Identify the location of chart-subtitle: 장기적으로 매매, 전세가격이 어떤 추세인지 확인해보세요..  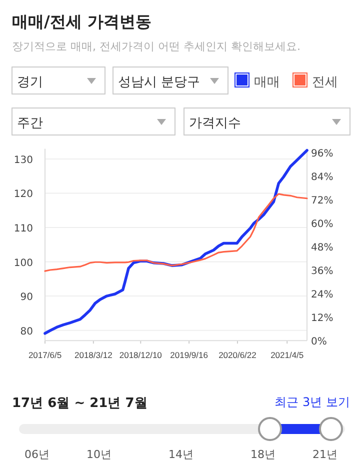
(156, 46).